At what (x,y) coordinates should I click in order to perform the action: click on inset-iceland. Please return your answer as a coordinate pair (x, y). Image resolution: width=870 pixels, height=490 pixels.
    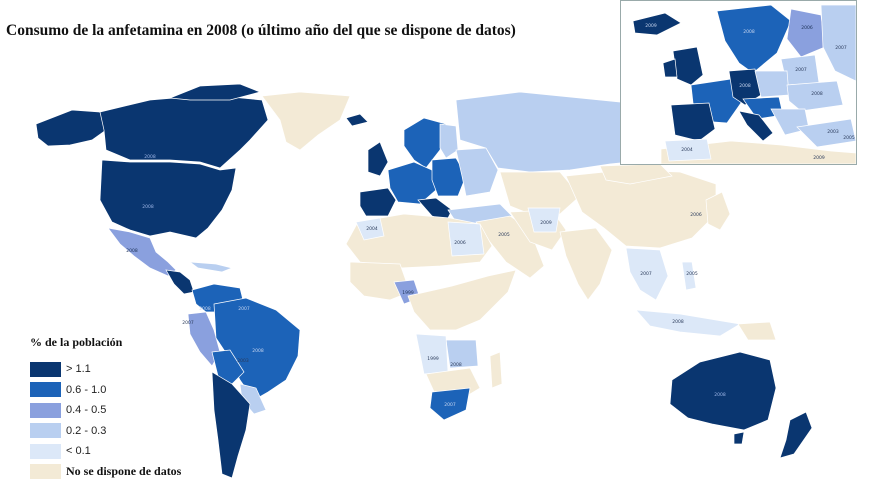
    Looking at the image, I should click on (657, 24).